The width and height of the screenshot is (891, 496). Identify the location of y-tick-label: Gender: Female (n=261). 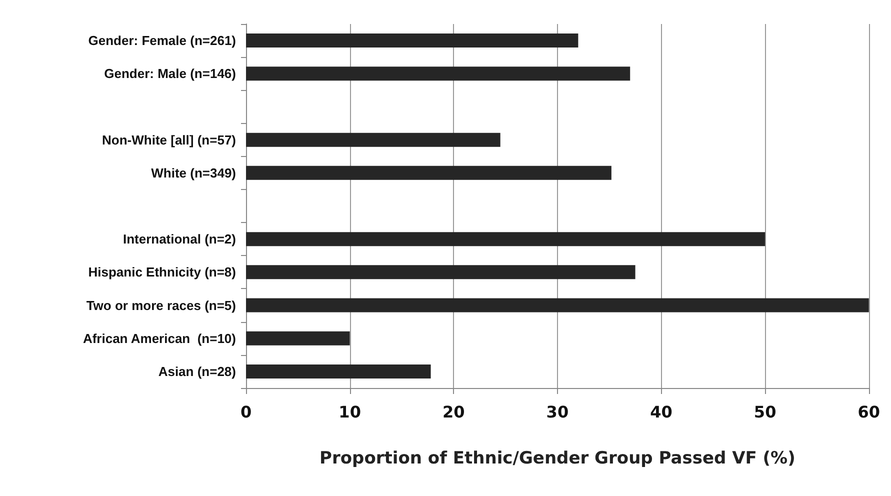
(162, 40).